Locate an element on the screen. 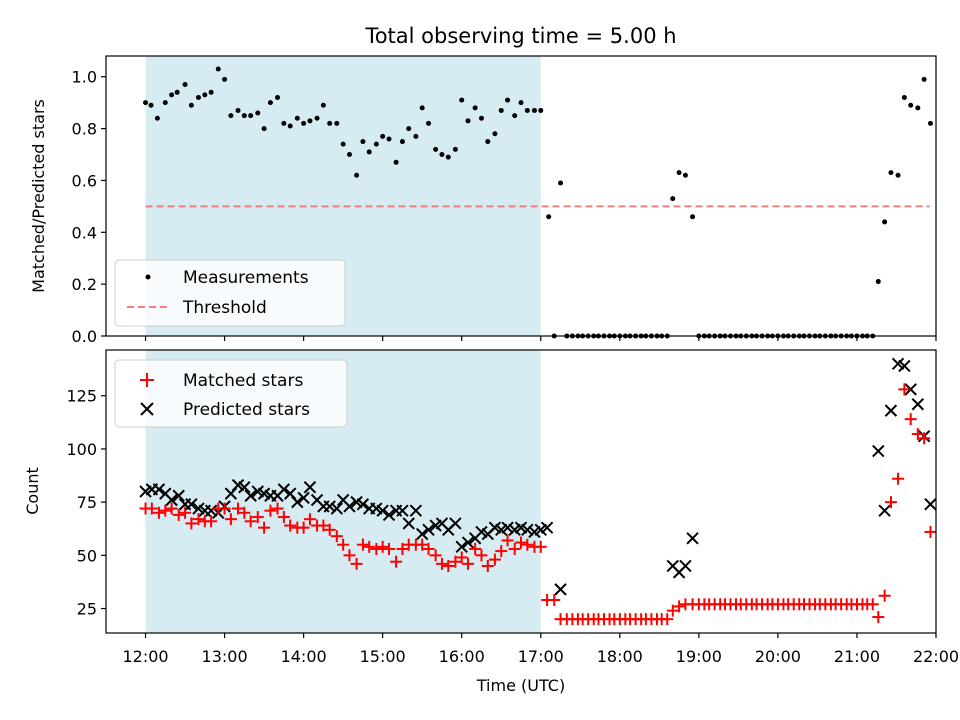 The height and width of the screenshot is (720, 960). top-legend-box is located at coordinates (230, 293).